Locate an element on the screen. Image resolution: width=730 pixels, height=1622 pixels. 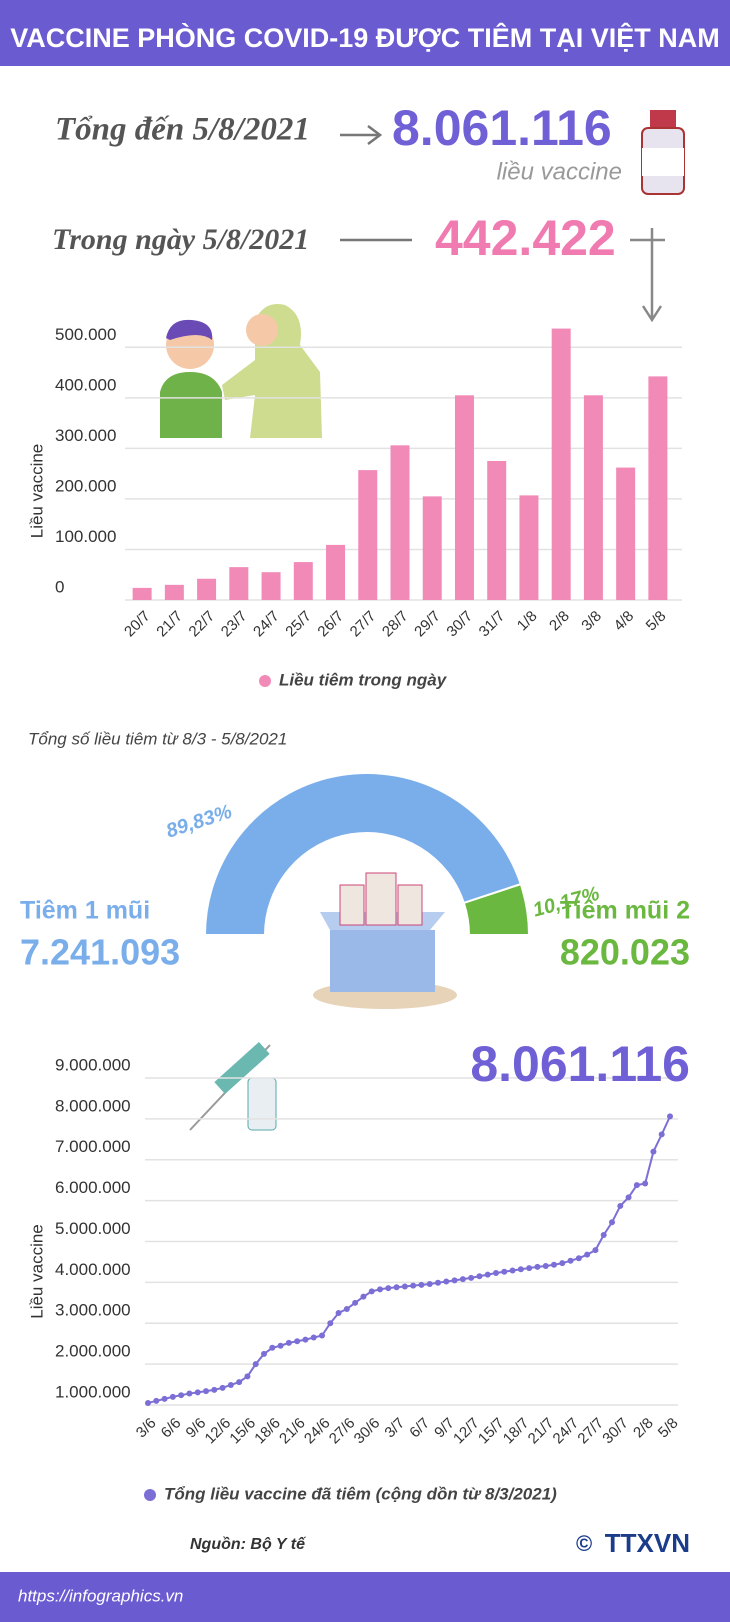
x-tick-label: 23/7 is located at coordinates (234, 624).